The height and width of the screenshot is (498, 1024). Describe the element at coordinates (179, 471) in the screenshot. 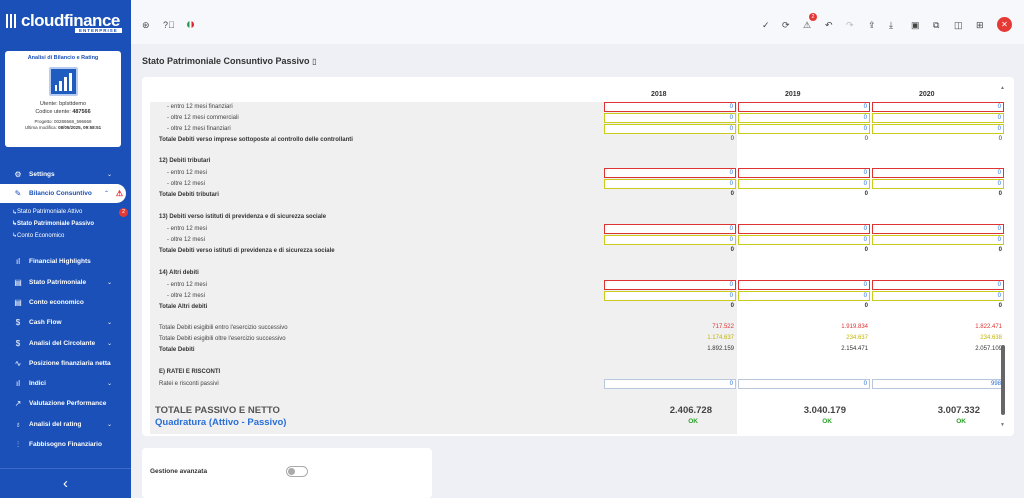

I see `advanced-label: Gestione avanzata` at that location.